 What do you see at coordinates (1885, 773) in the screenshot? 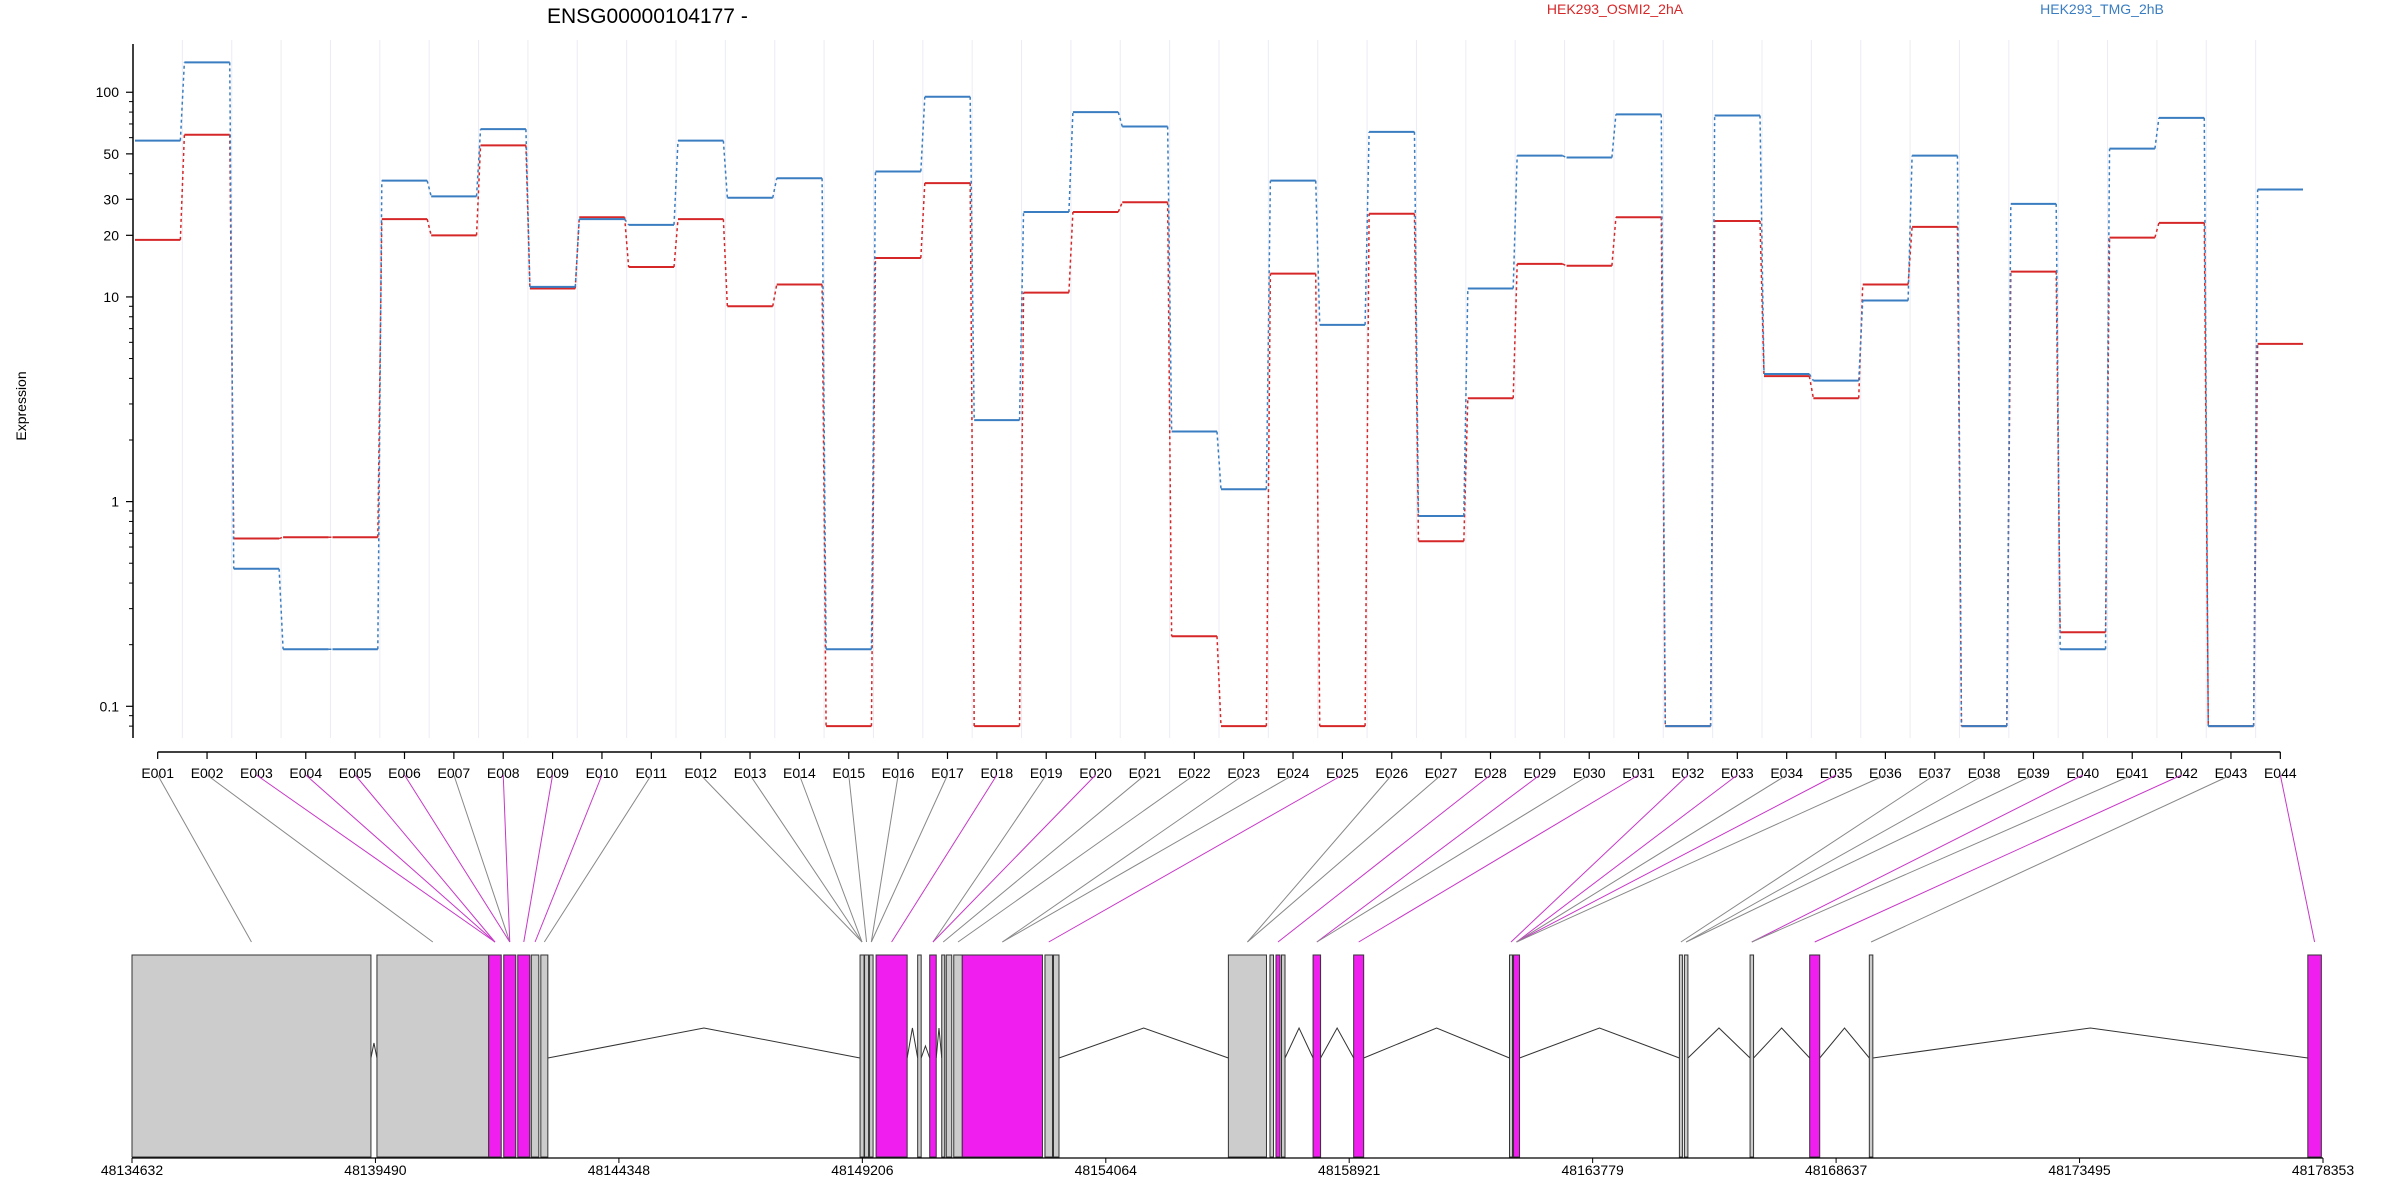
I see `x-tick-label: E036` at bounding box center [1885, 773].